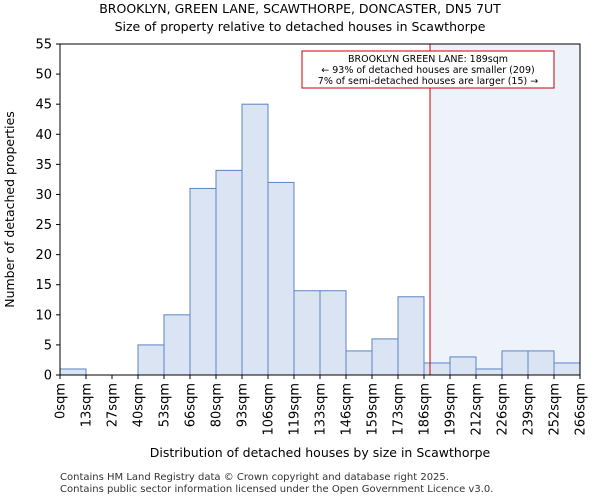 This screenshot has height=500, width=600. What do you see at coordinates (243, 405) in the screenshot?
I see `x-tick-label: 93sqm` at bounding box center [243, 405].